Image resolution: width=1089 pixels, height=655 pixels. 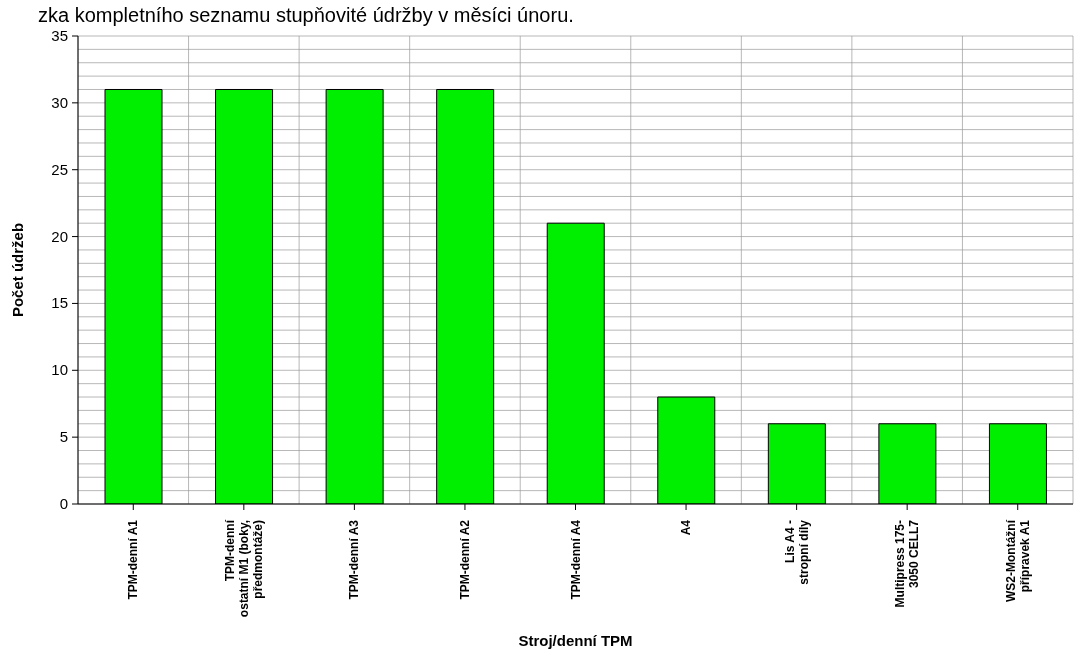 I want to click on x-tick-label: Lis A4 - stropní díly, so click(x=796, y=552).